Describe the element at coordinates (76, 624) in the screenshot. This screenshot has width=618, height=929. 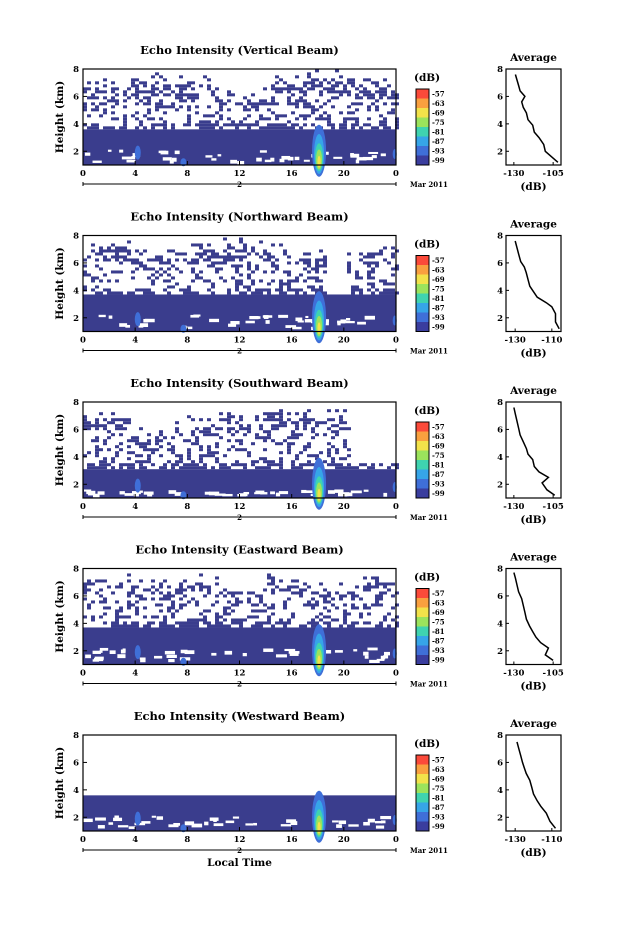
I see `y-tick-label: 4` at that location.